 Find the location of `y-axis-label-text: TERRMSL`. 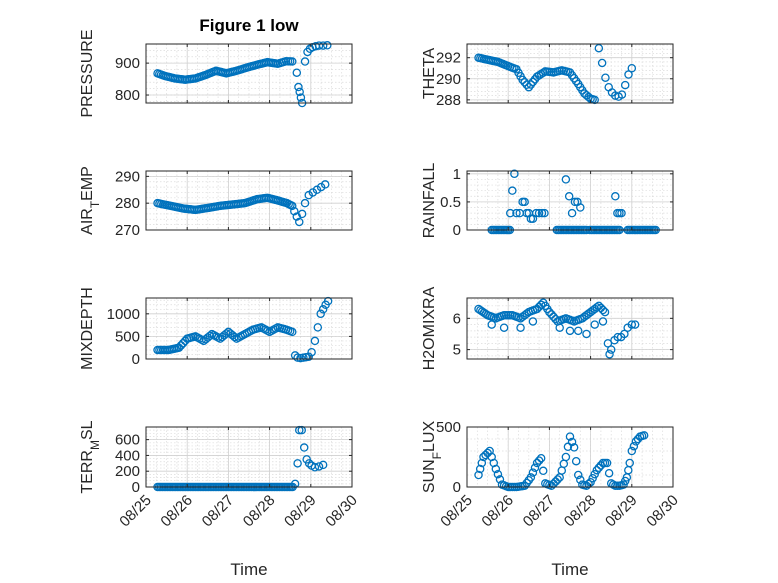

y-axis-label-text: TERRMSL is located at coordinates (90, 456).